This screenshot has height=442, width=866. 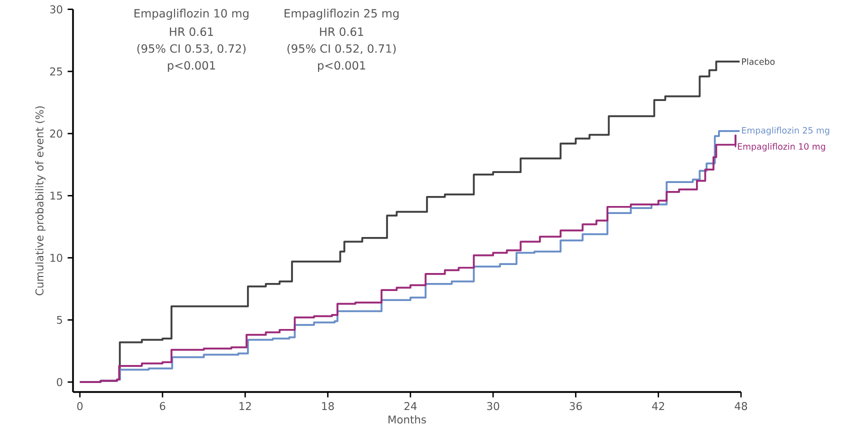 I want to click on x-tick-label: 30, so click(x=493, y=406).